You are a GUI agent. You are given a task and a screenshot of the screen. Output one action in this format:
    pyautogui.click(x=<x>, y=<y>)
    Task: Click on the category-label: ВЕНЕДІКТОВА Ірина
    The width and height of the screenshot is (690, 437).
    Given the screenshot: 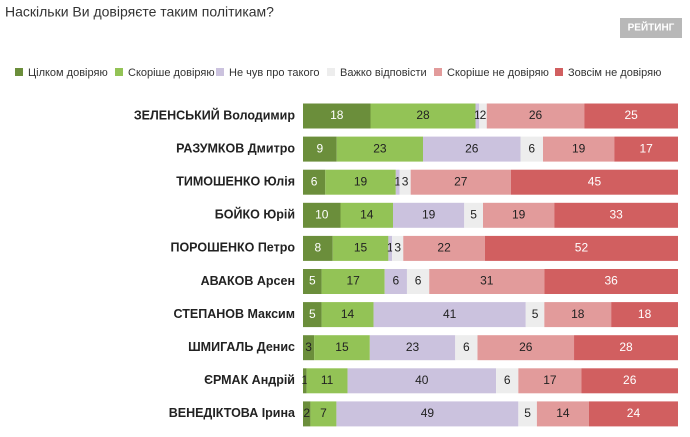 What is the action you would take?
    pyautogui.click(x=232, y=413)
    